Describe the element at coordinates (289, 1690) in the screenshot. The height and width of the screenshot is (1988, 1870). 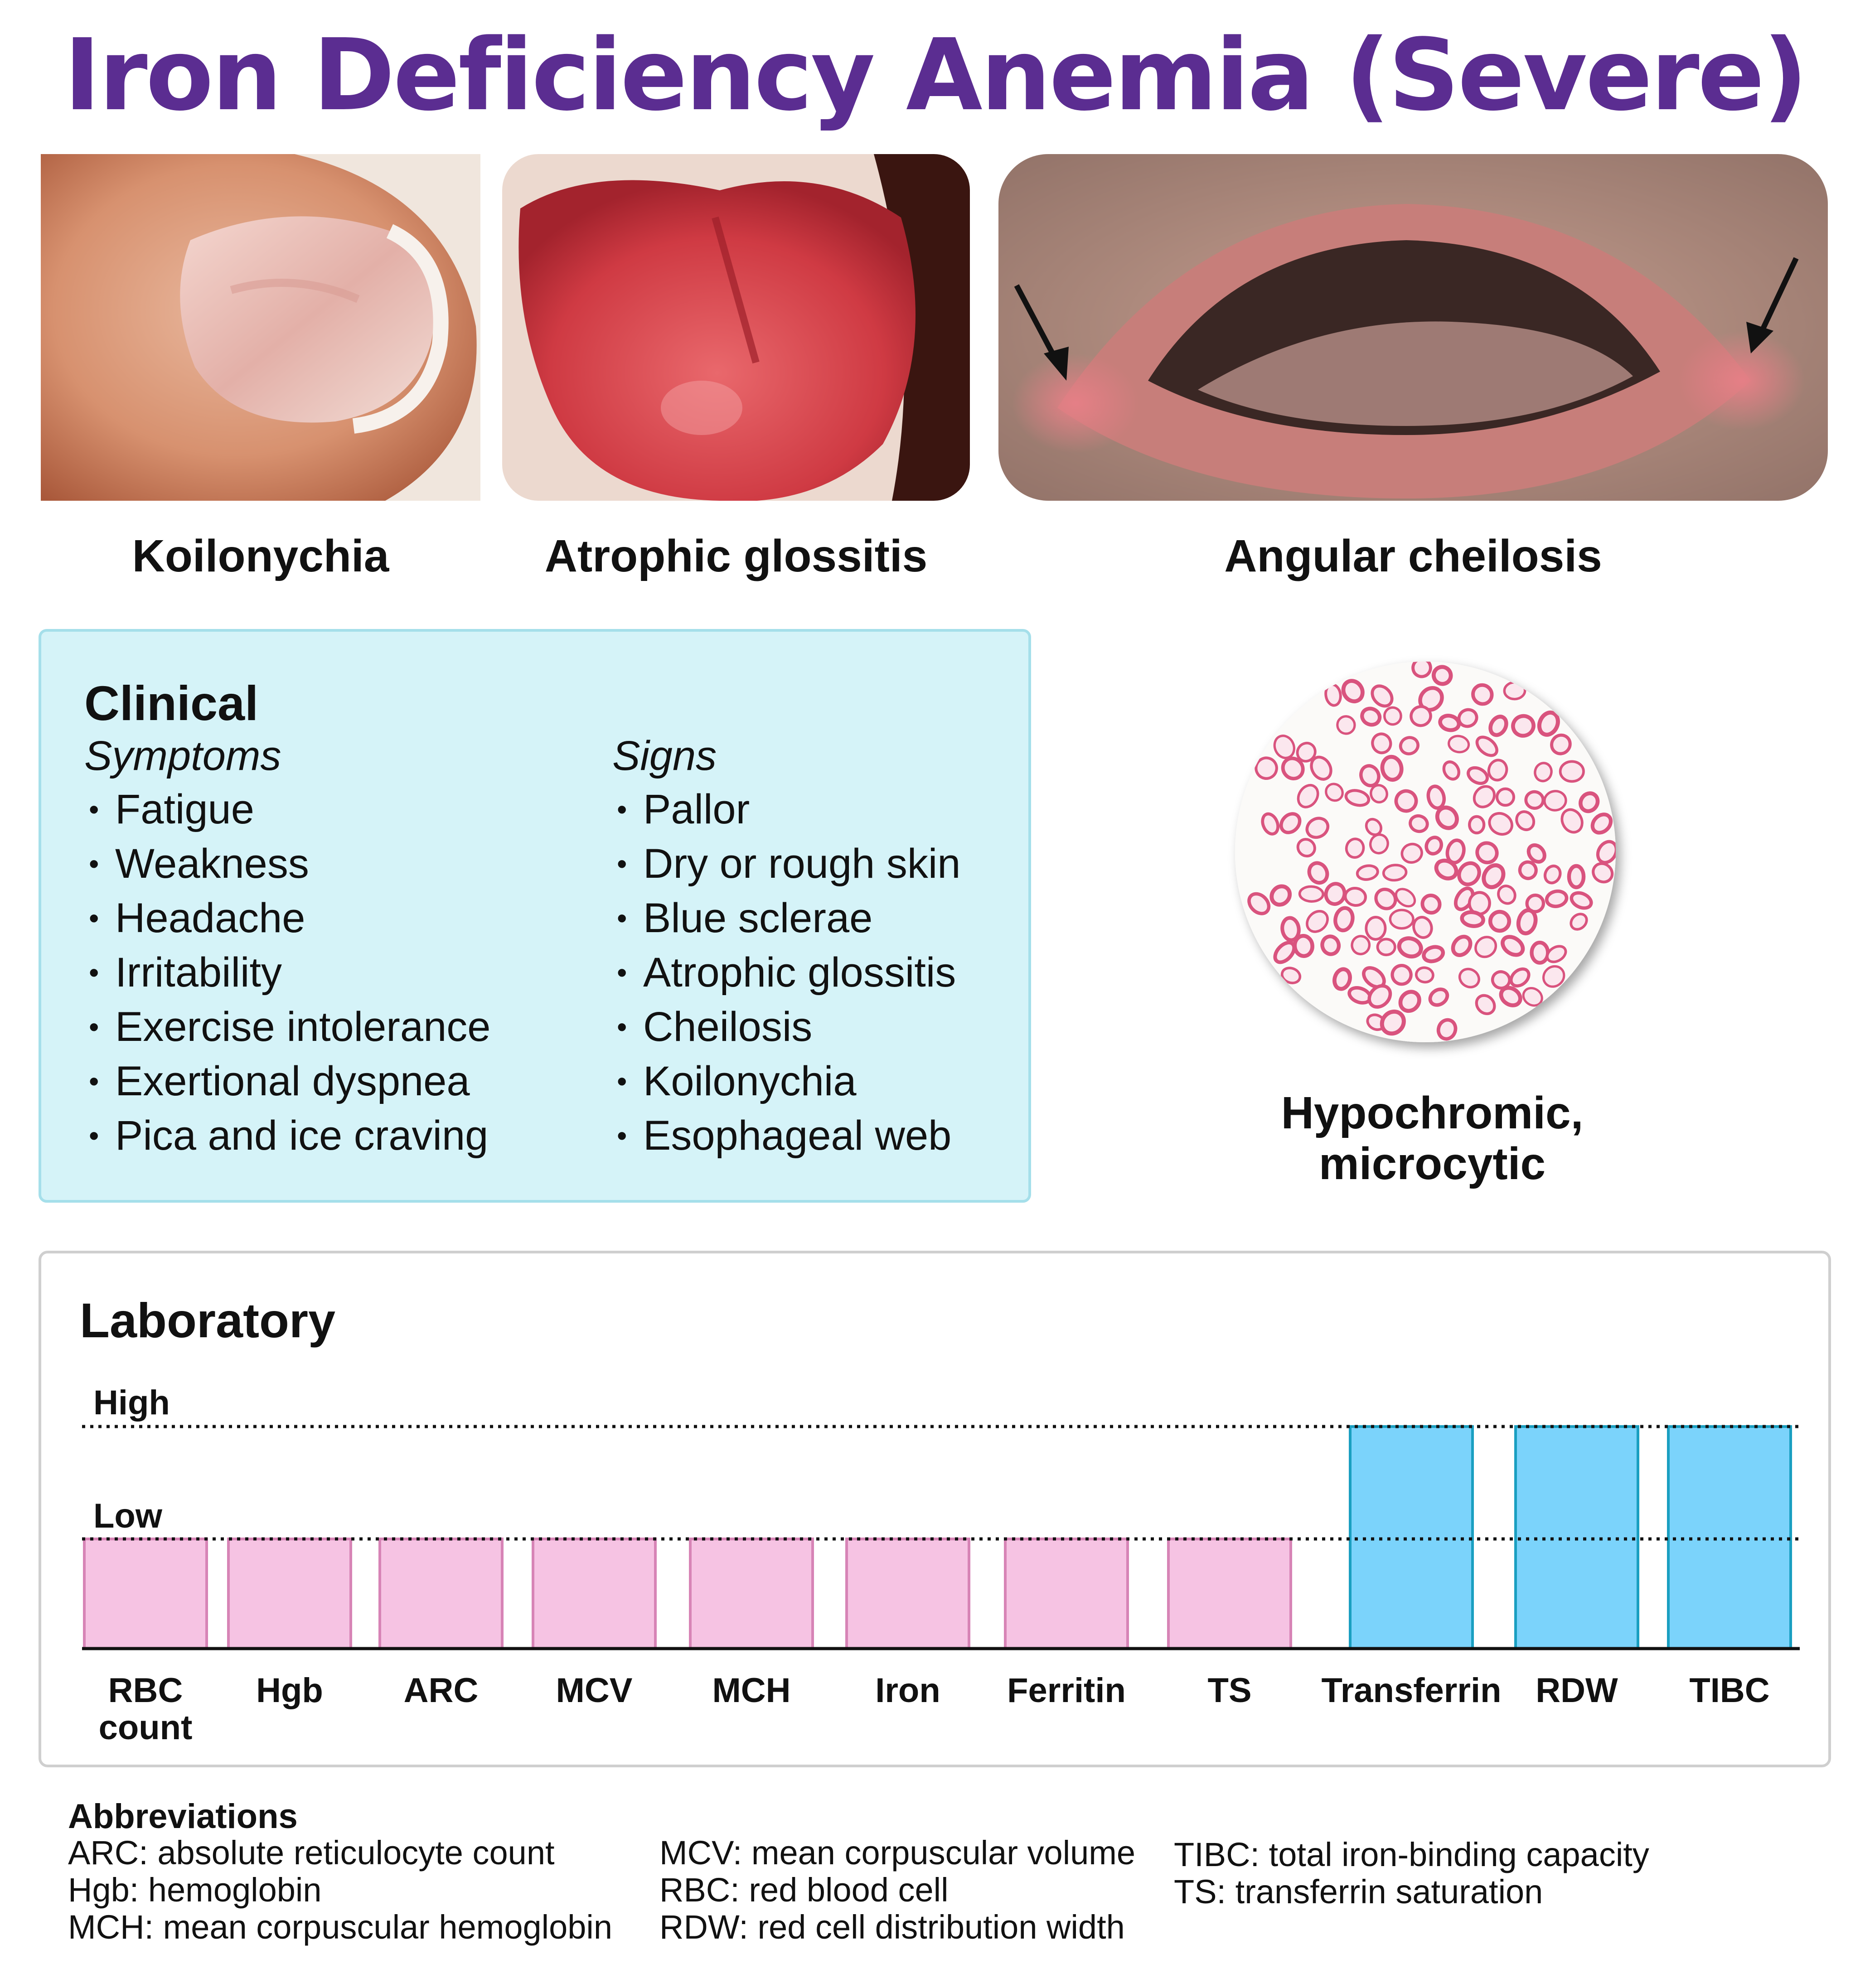
I see `bar-label: Hgb` at that location.